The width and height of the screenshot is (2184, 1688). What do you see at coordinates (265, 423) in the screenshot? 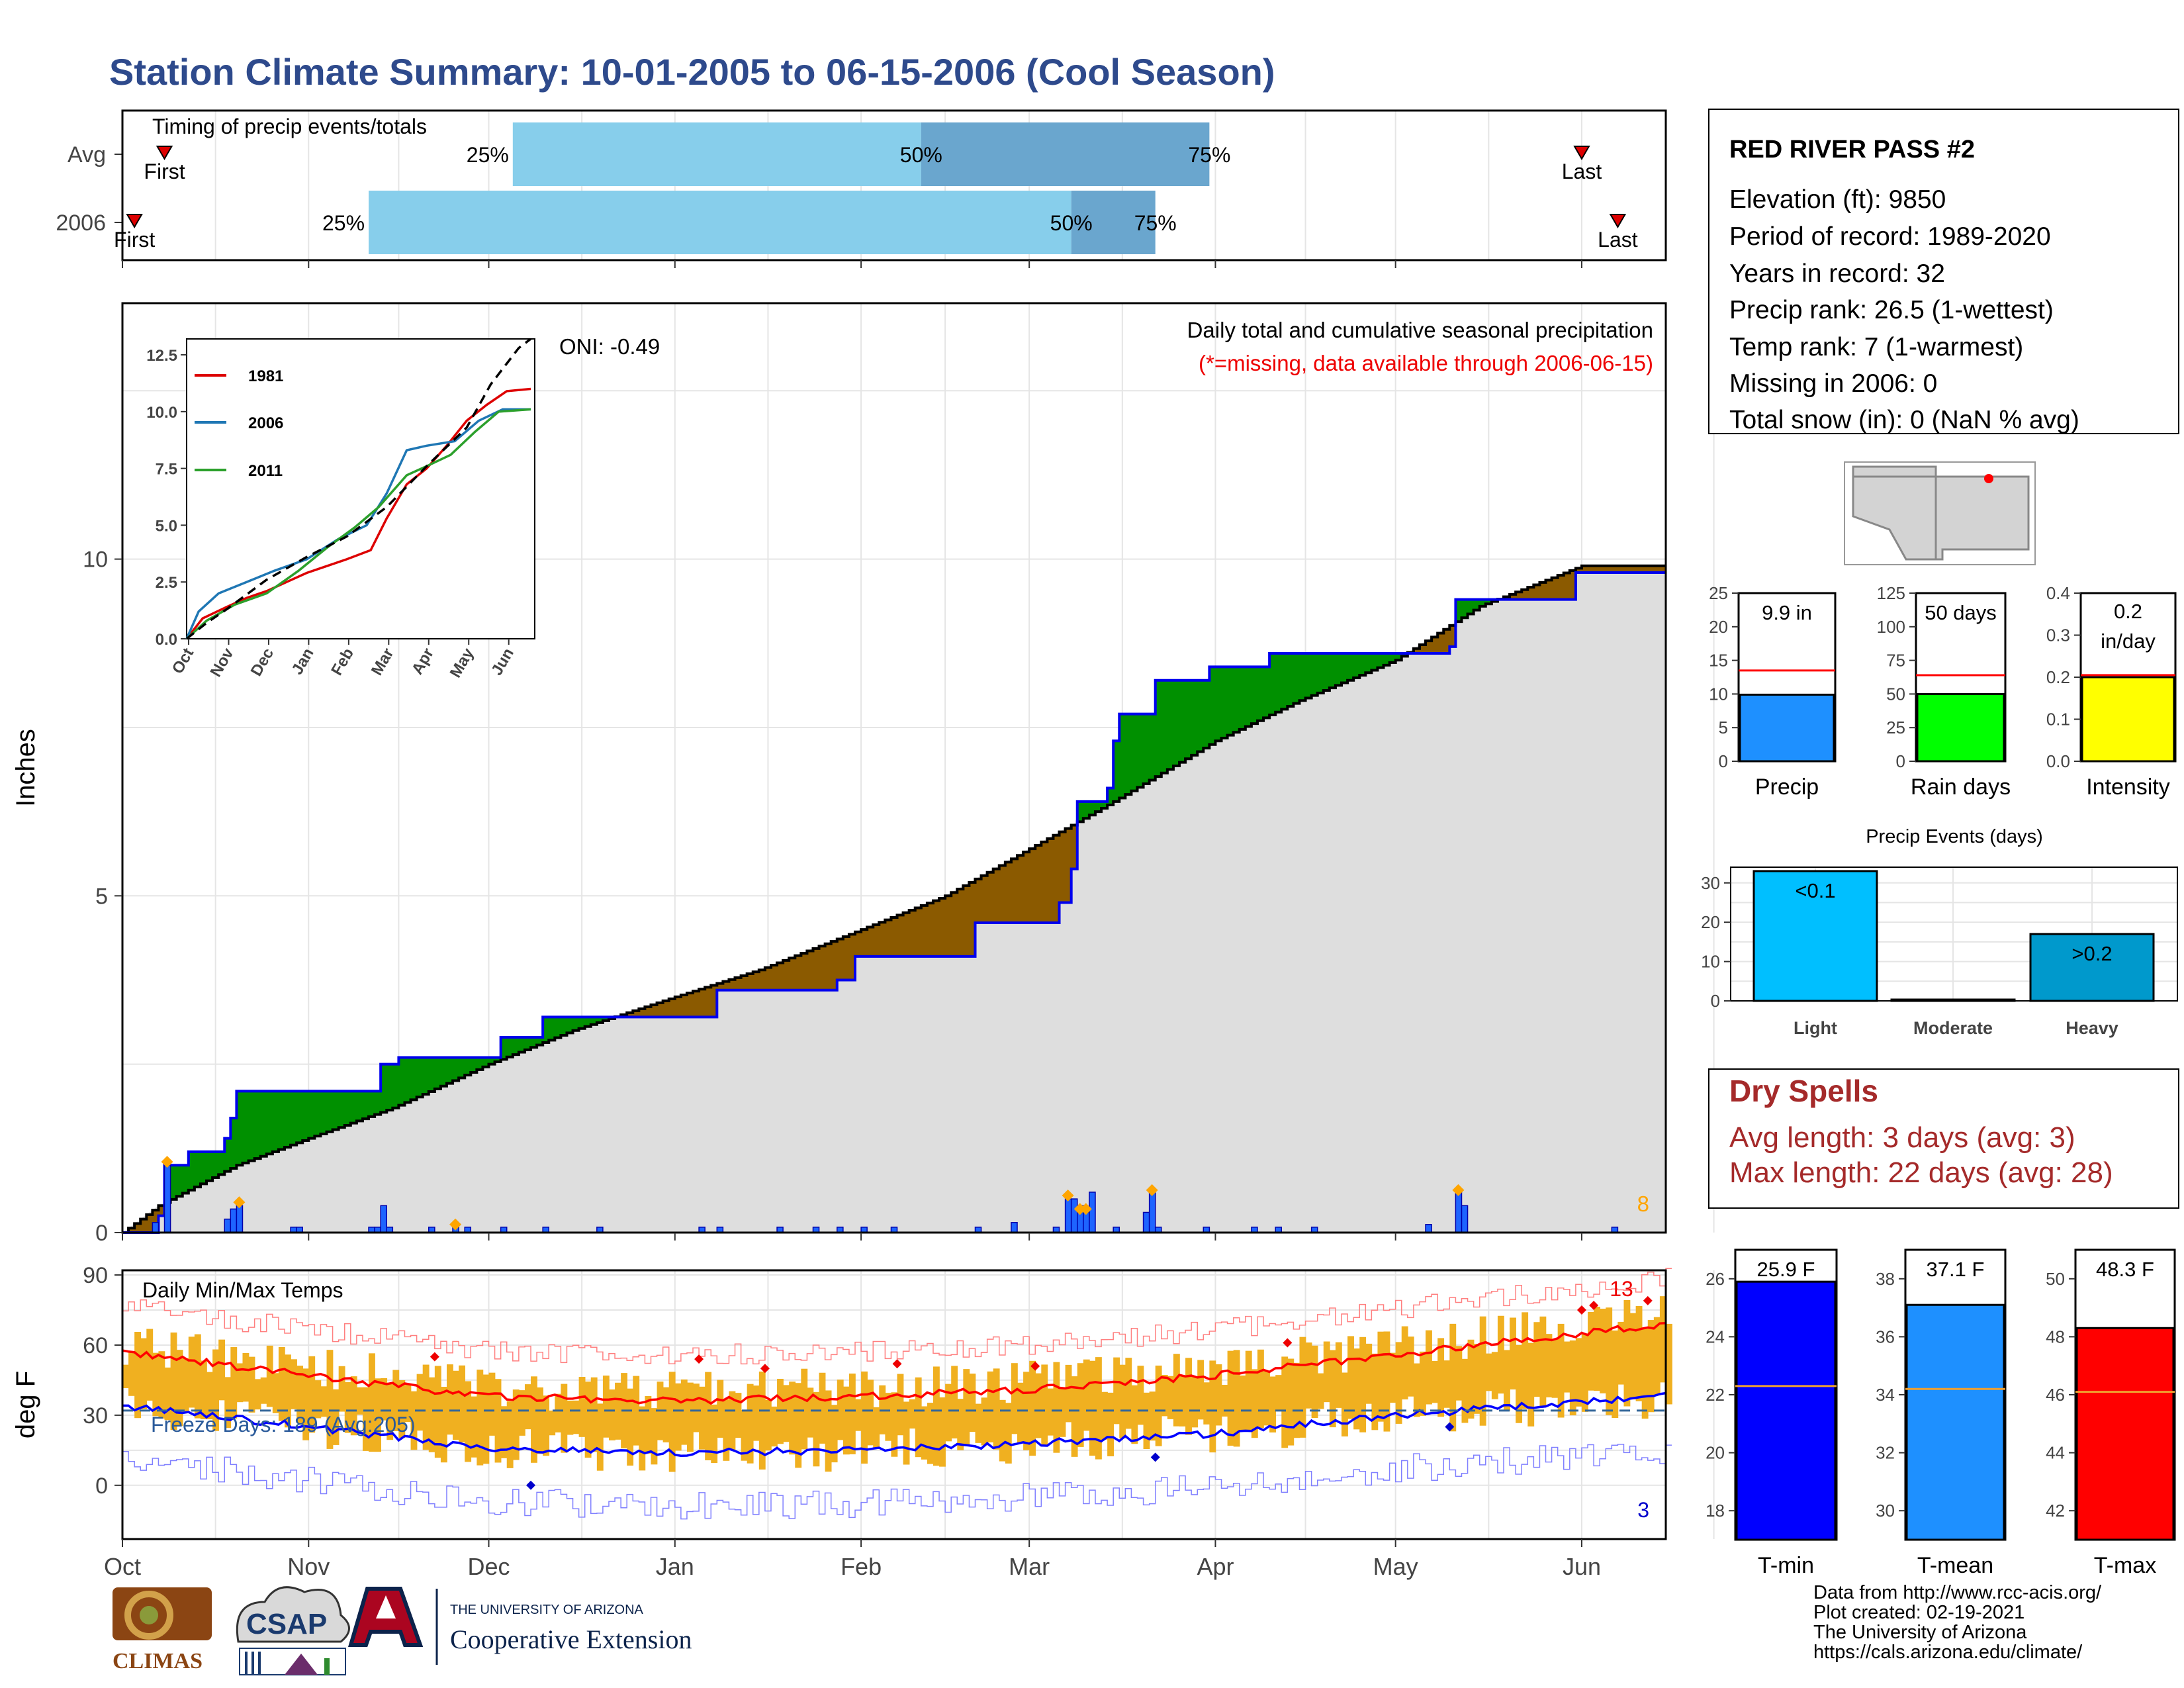
I see `inset-legend-label: 2006` at bounding box center [265, 423].